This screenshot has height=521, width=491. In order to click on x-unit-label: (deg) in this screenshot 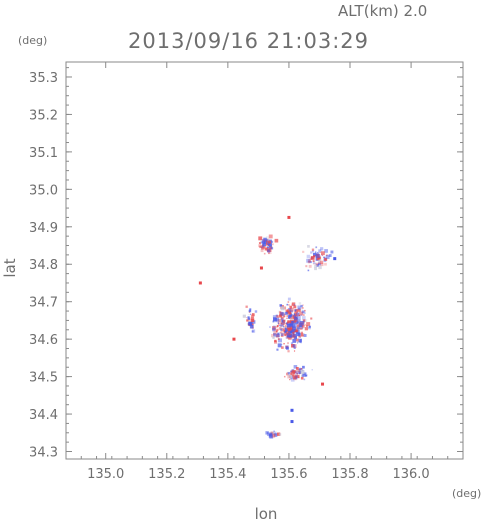, I will do `click(466, 493)`.